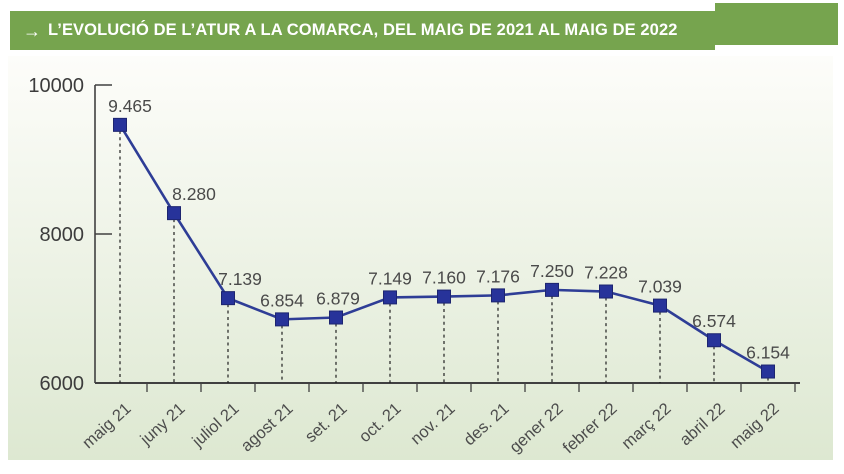 The image size is (844, 474). What do you see at coordinates (338, 299) in the screenshot?
I see `data-point-label: 6.879` at bounding box center [338, 299].